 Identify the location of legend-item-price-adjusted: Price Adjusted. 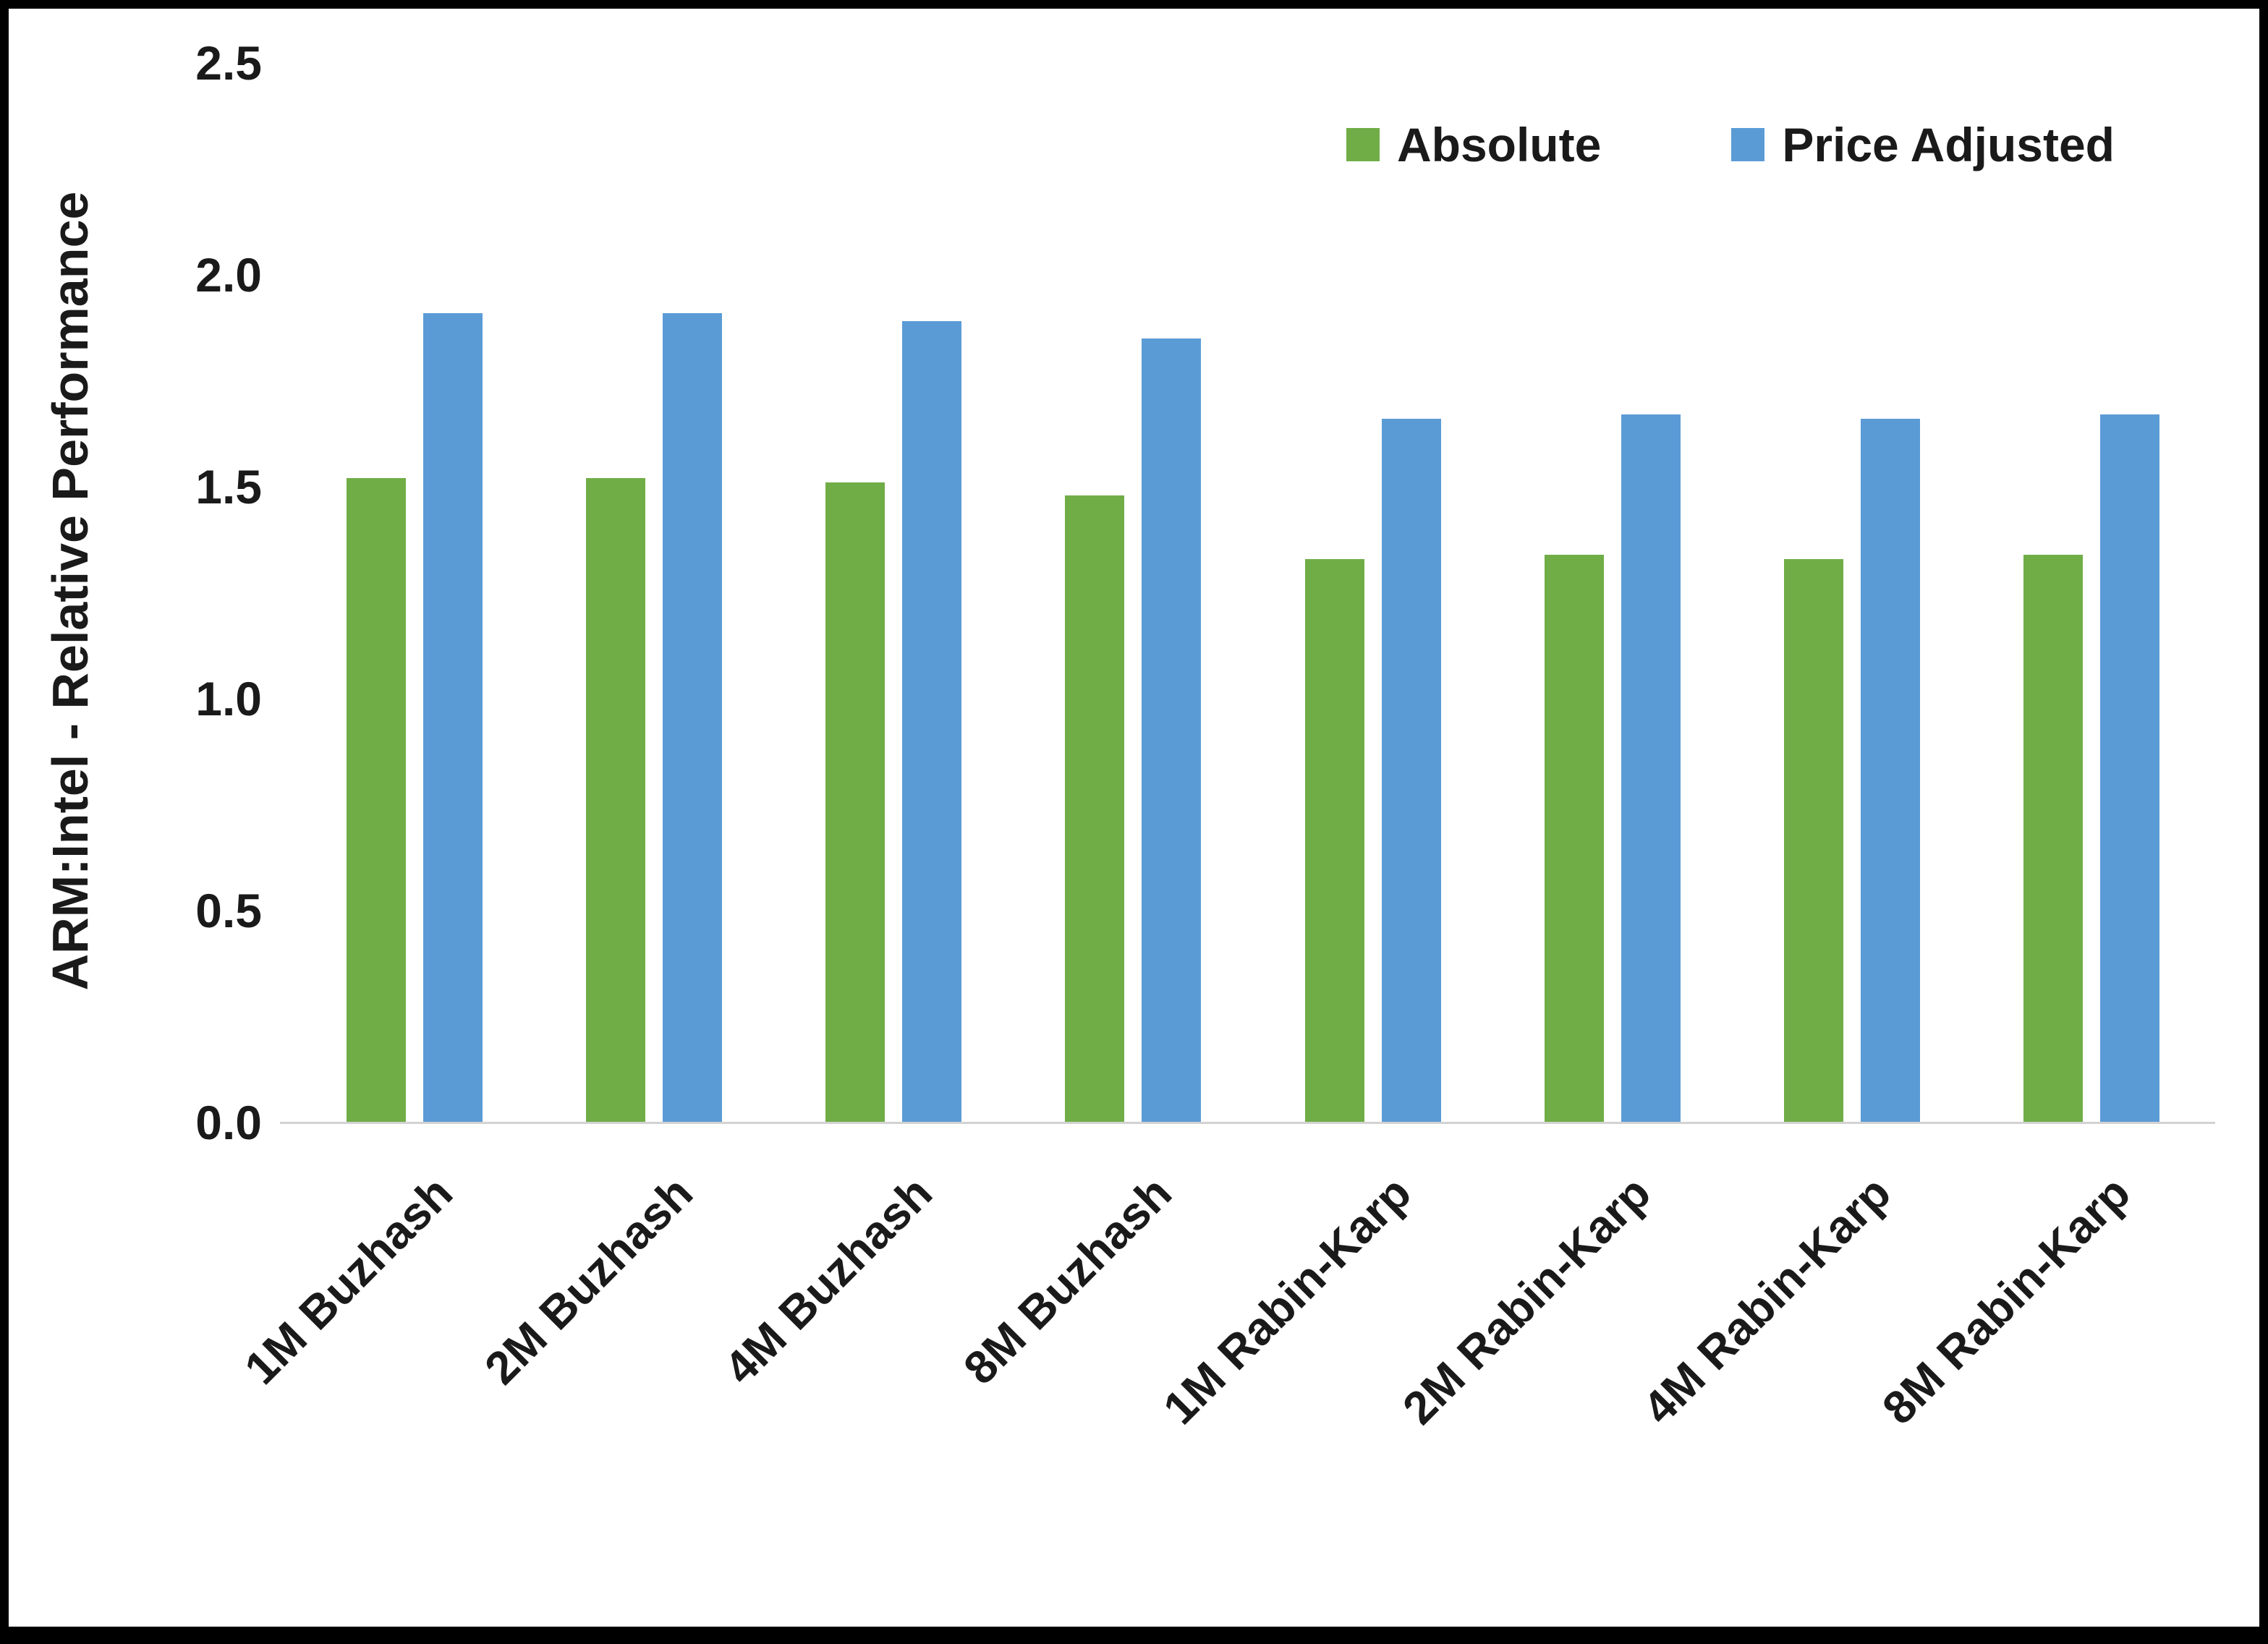
(1923, 144).